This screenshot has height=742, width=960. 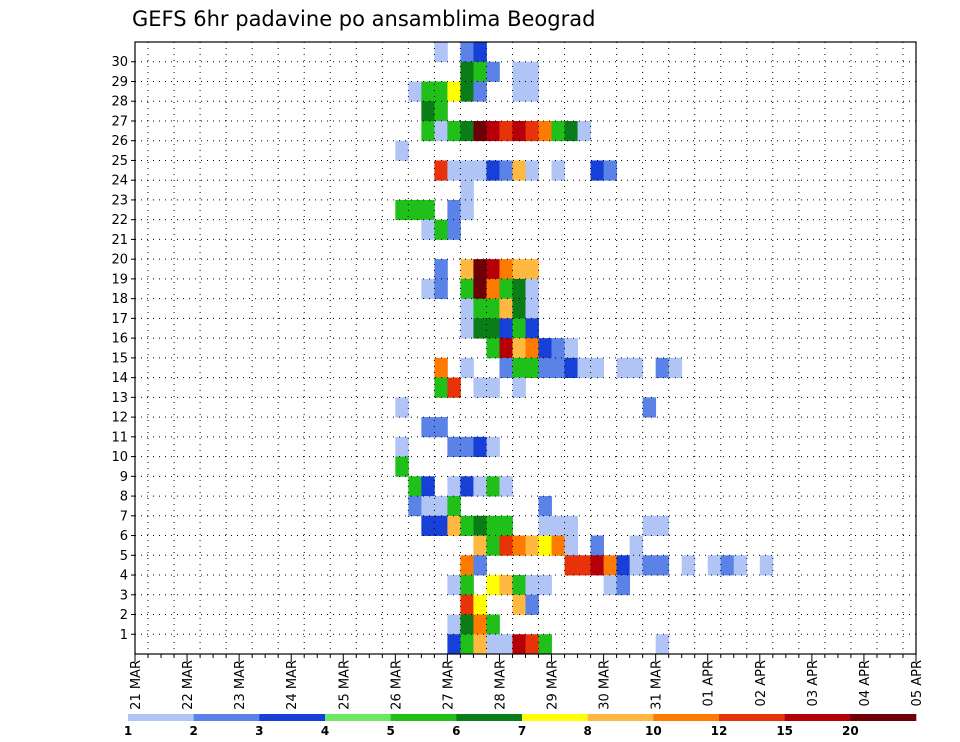 I want to click on colorbar-label: 6, so click(x=456, y=731).